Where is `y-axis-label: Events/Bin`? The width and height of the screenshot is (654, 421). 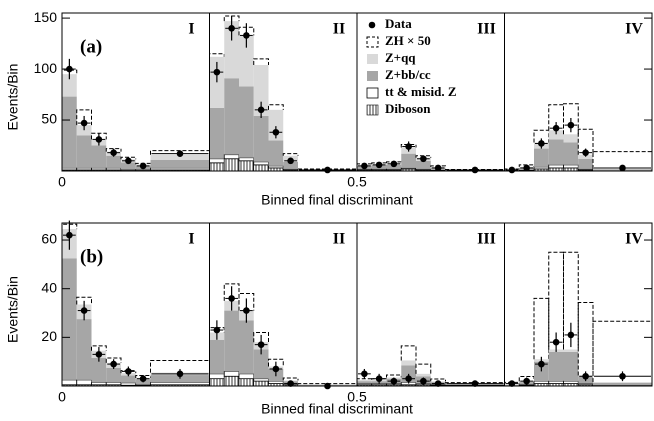 y-axis-label: Events/Bin is located at coordinates (13, 309).